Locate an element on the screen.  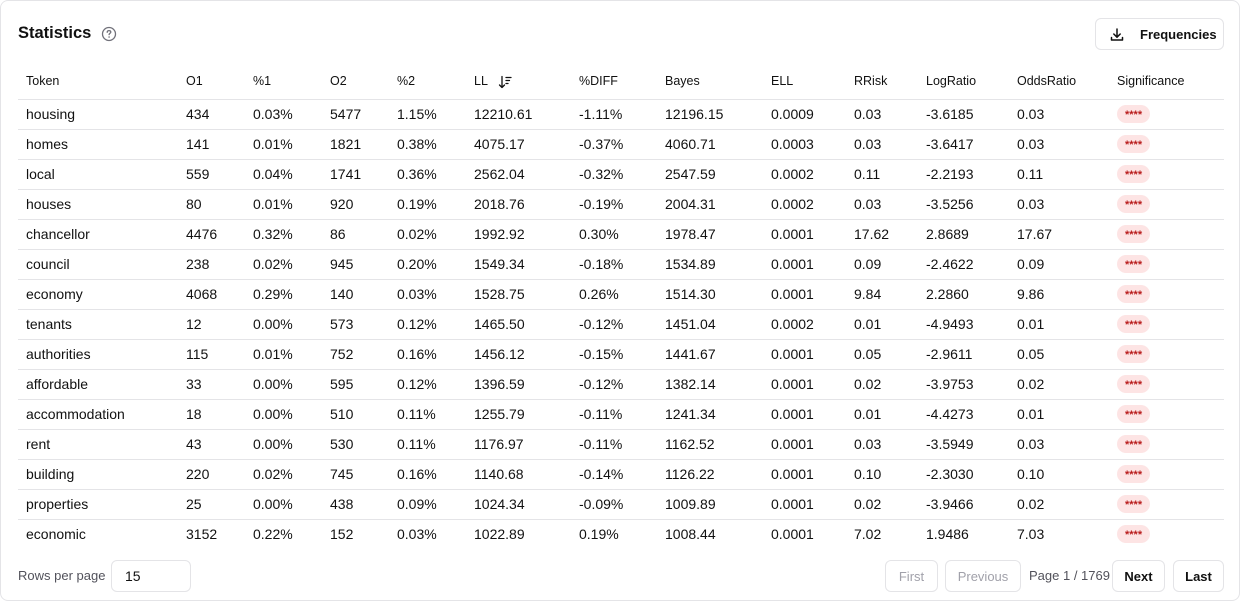
cell-bayes: 4060.71 is located at coordinates (710, 144).